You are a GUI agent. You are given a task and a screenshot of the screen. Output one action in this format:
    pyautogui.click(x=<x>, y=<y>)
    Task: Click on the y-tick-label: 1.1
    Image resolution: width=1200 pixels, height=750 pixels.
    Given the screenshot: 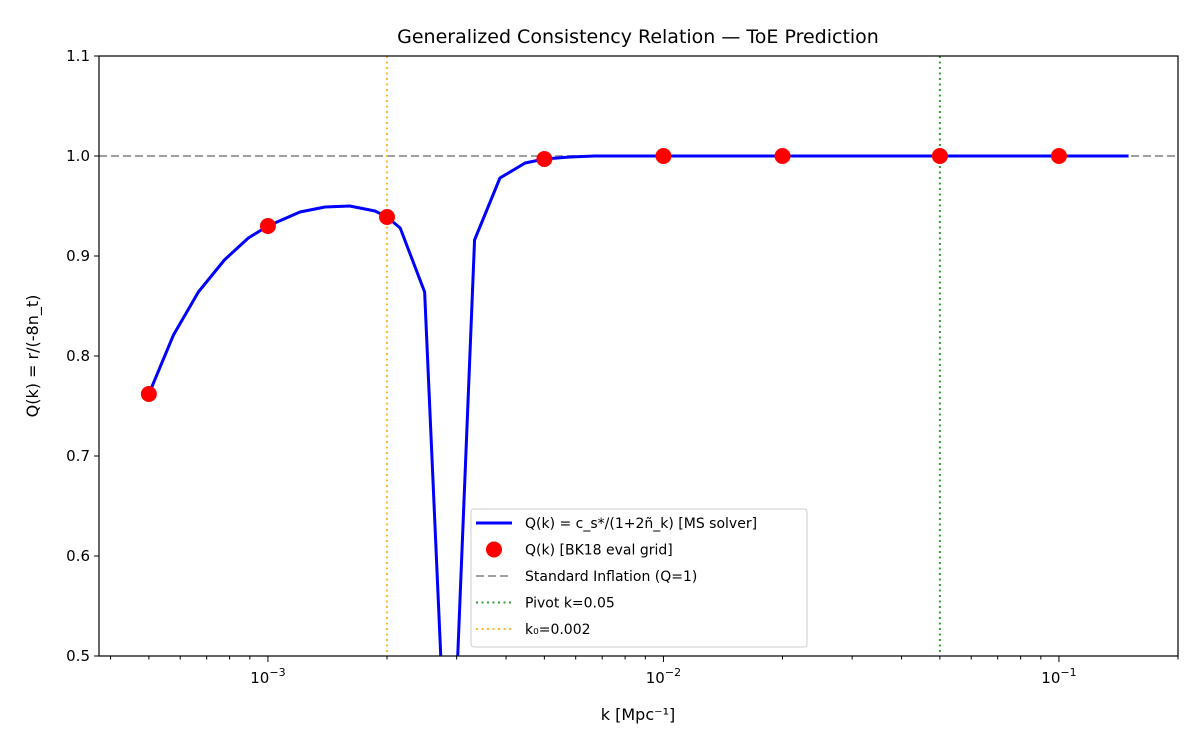 What is the action you would take?
    pyautogui.click(x=78, y=56)
    